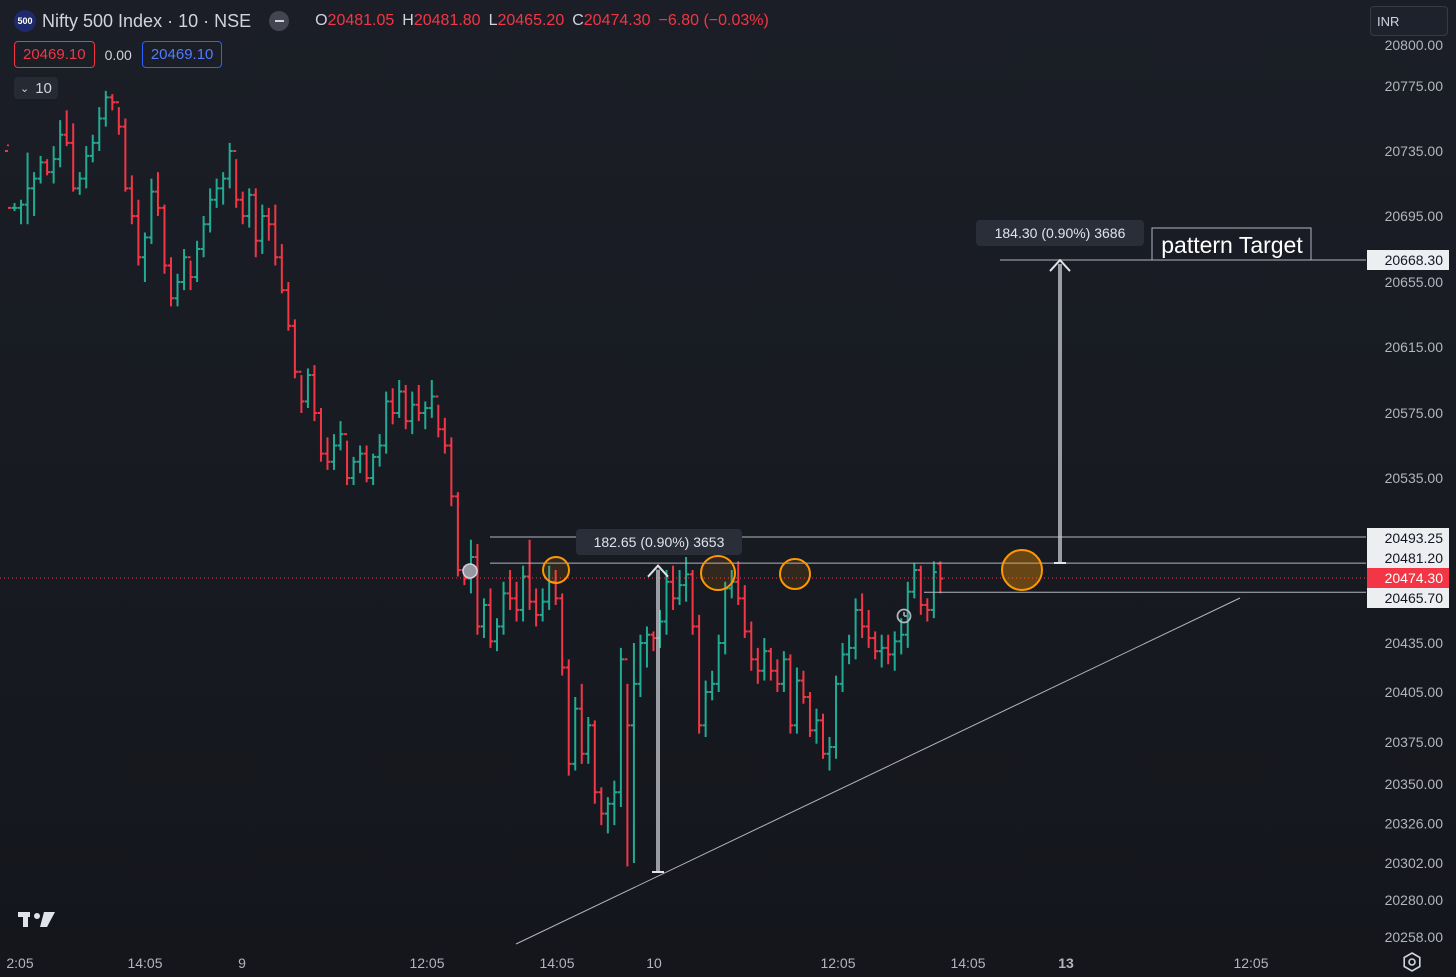 The height and width of the screenshot is (977, 1456). What do you see at coordinates (1414, 45) in the screenshot?
I see `price-tick-label: 20800.00` at bounding box center [1414, 45].